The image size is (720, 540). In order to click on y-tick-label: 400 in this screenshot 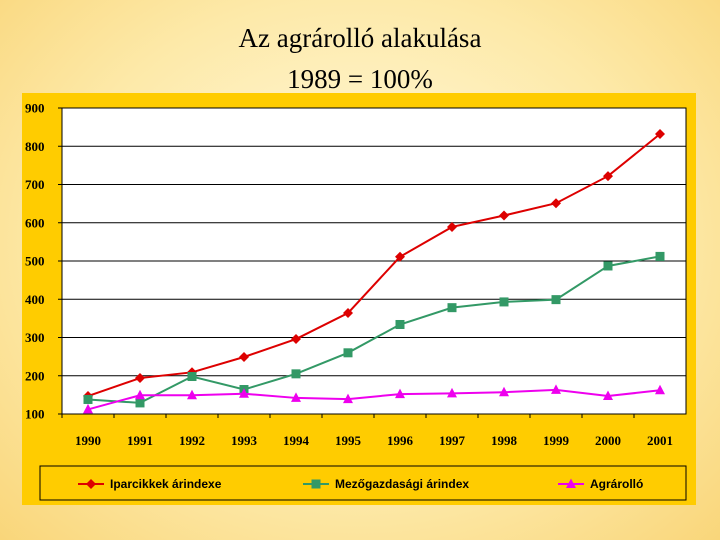, I will do `click(35, 299)`.